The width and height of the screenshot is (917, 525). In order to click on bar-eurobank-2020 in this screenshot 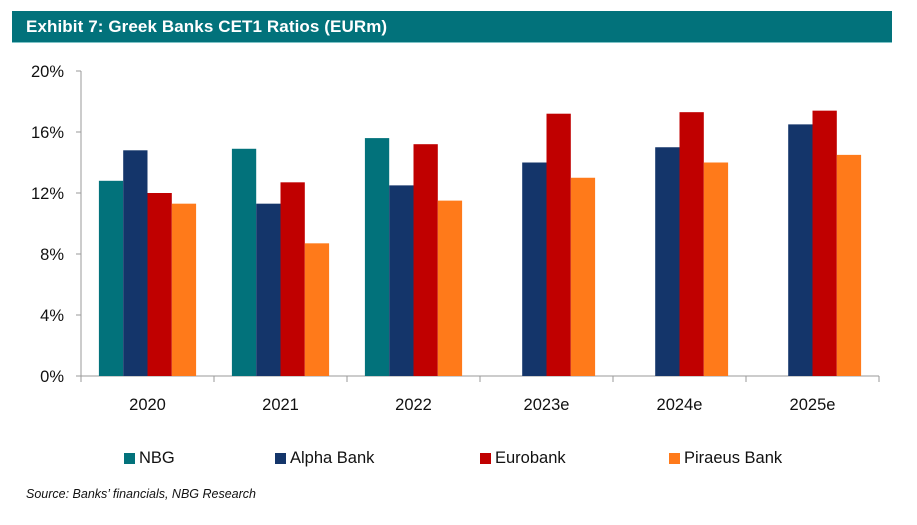, I will do `click(159, 284)`.